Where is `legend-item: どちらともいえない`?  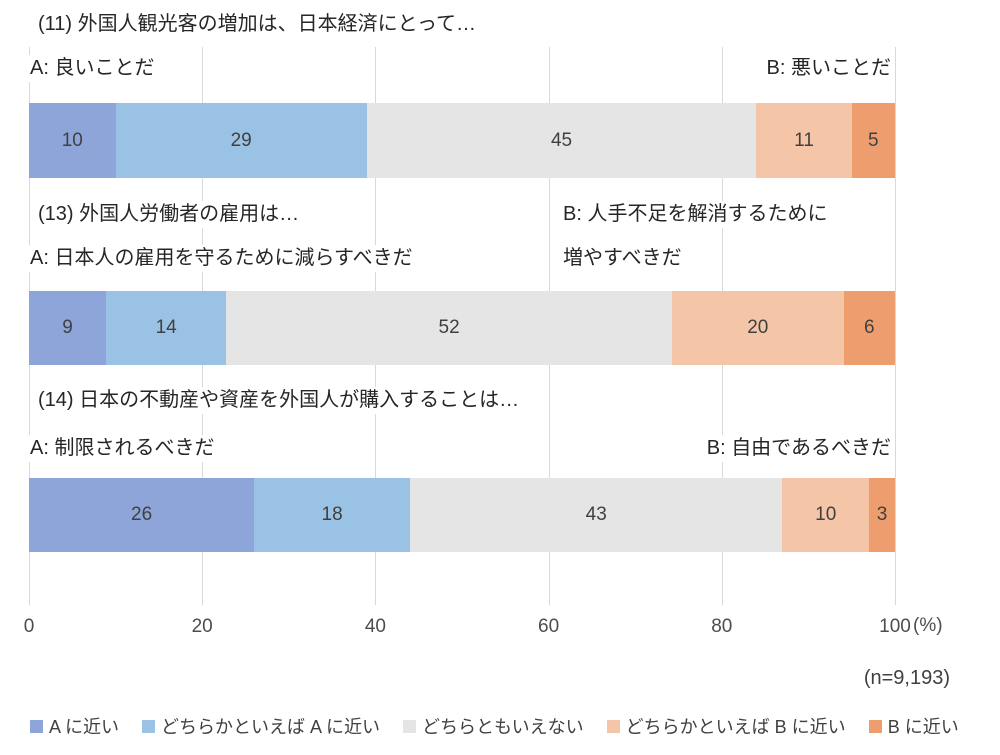
legend-item: どちらともいえない is located at coordinates (493, 726).